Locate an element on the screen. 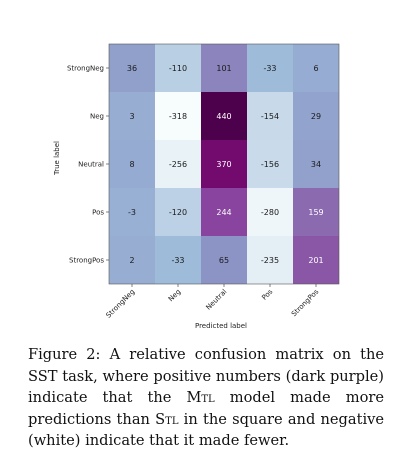 This screenshot has width=408, height=468. heatmap-cell-r2-c4 is located at coordinates (316, 164).